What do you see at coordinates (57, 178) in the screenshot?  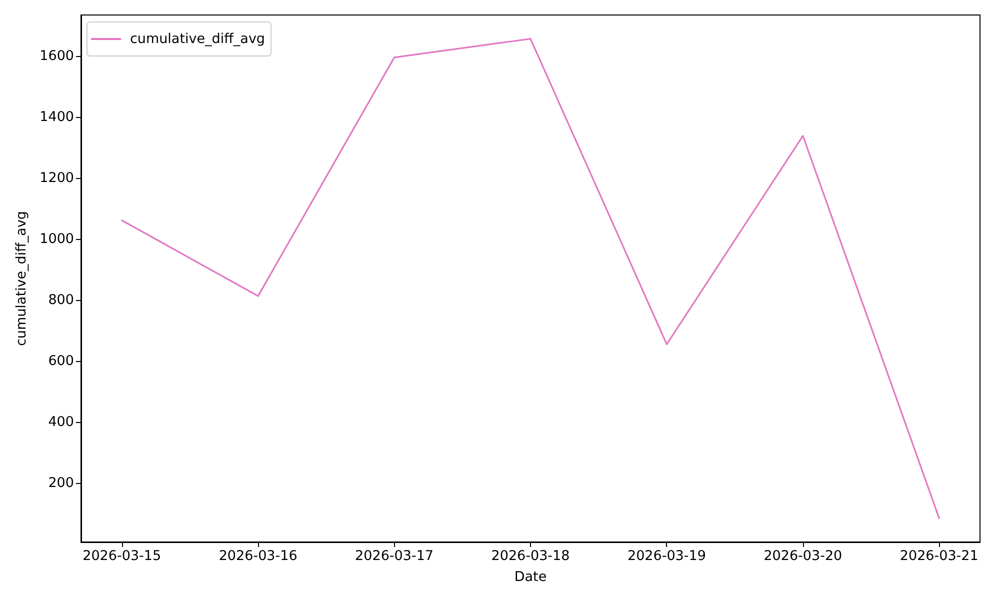 I see `y-tick-label: 1200` at bounding box center [57, 178].